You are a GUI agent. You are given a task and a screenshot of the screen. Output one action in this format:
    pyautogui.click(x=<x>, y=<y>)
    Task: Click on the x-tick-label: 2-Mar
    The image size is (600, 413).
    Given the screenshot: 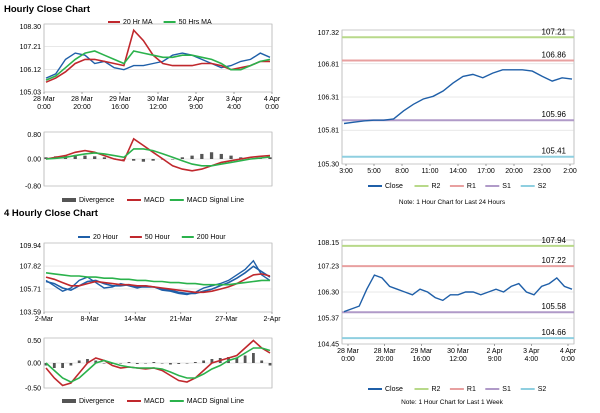 What is the action you would take?
    pyautogui.click(x=44, y=319)
    